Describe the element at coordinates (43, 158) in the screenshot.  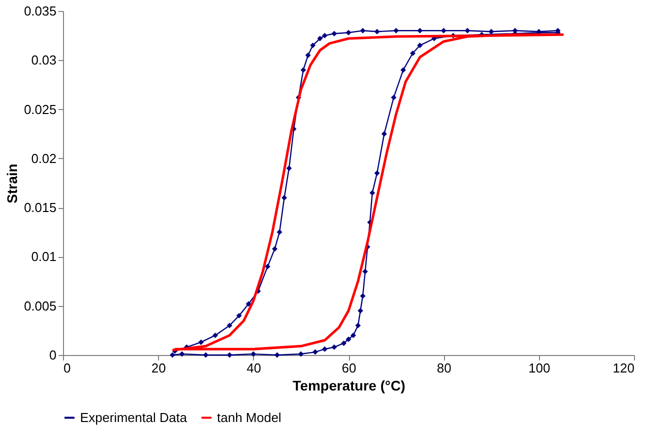
I see `y-tick-label: 0.02` at that location.